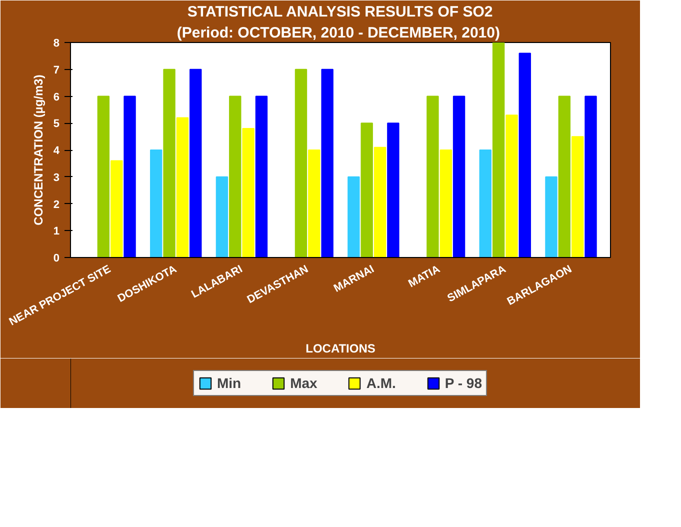  What do you see at coordinates (381, 383) in the screenshot?
I see `legend-label: A.M.` at bounding box center [381, 383].